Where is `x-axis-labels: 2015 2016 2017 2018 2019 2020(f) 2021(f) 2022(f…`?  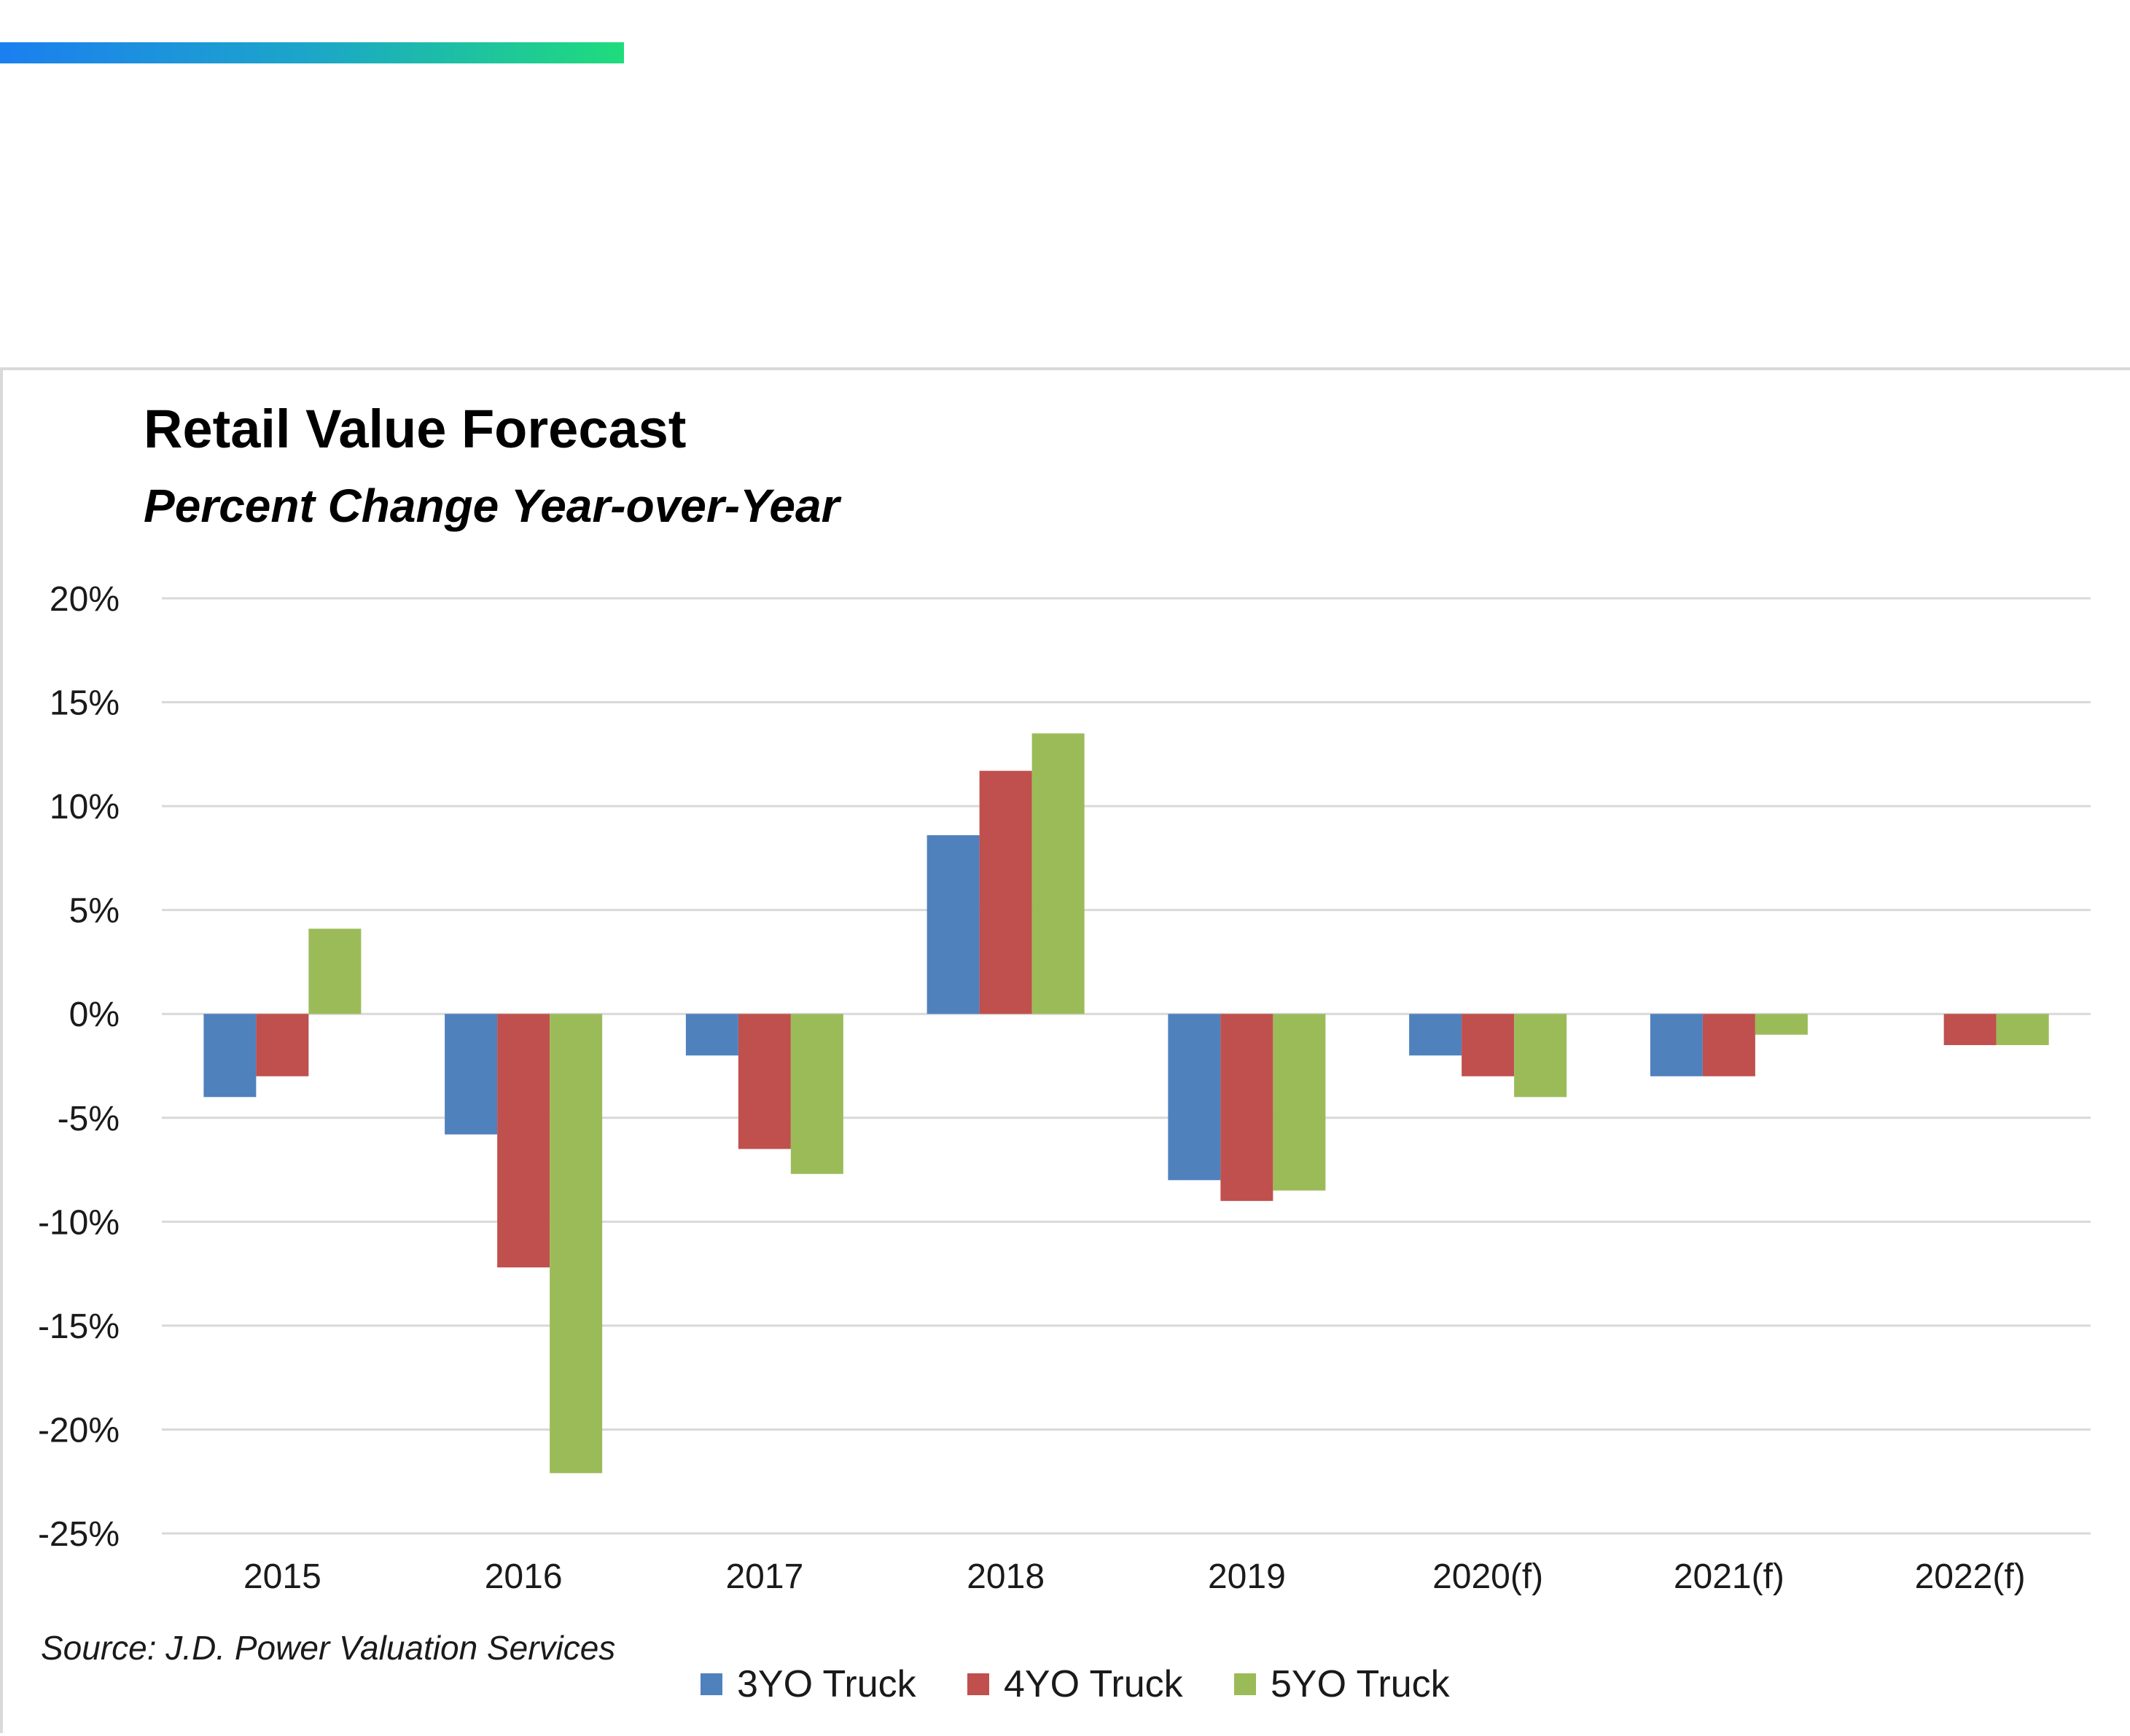 x-axis-labels: 2015 2016 2017 2018 2019 2020(f) 2021(f) 2022(f… is located at coordinates (1134, 1576).